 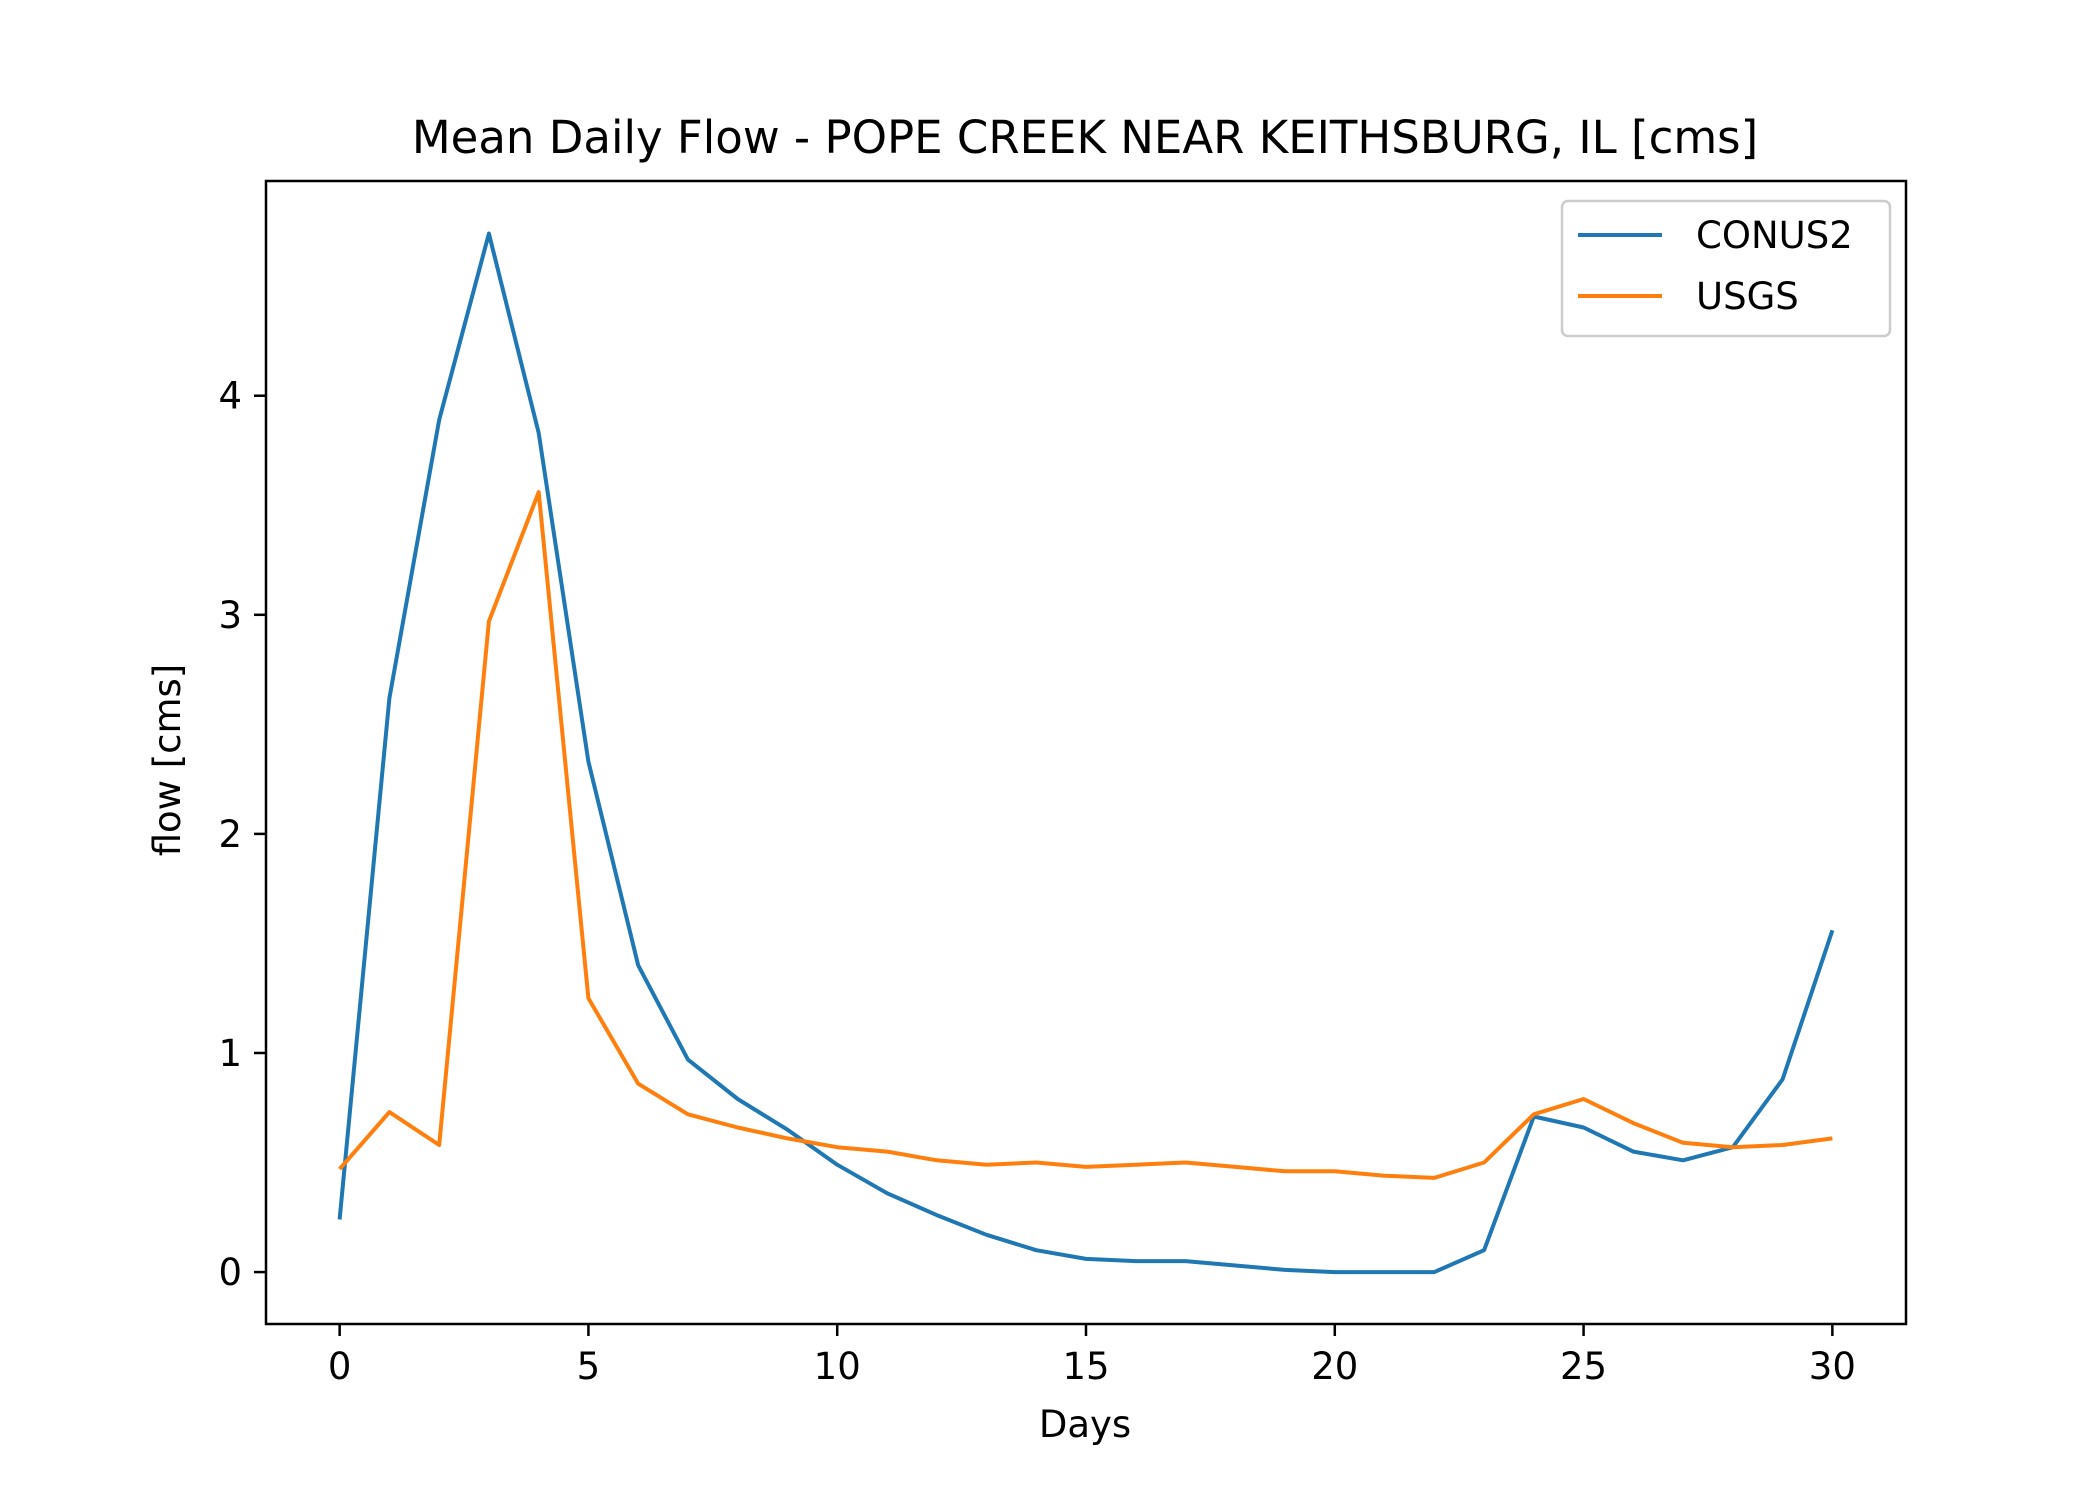 I want to click on y-tick-label: 0, so click(x=230, y=1272).